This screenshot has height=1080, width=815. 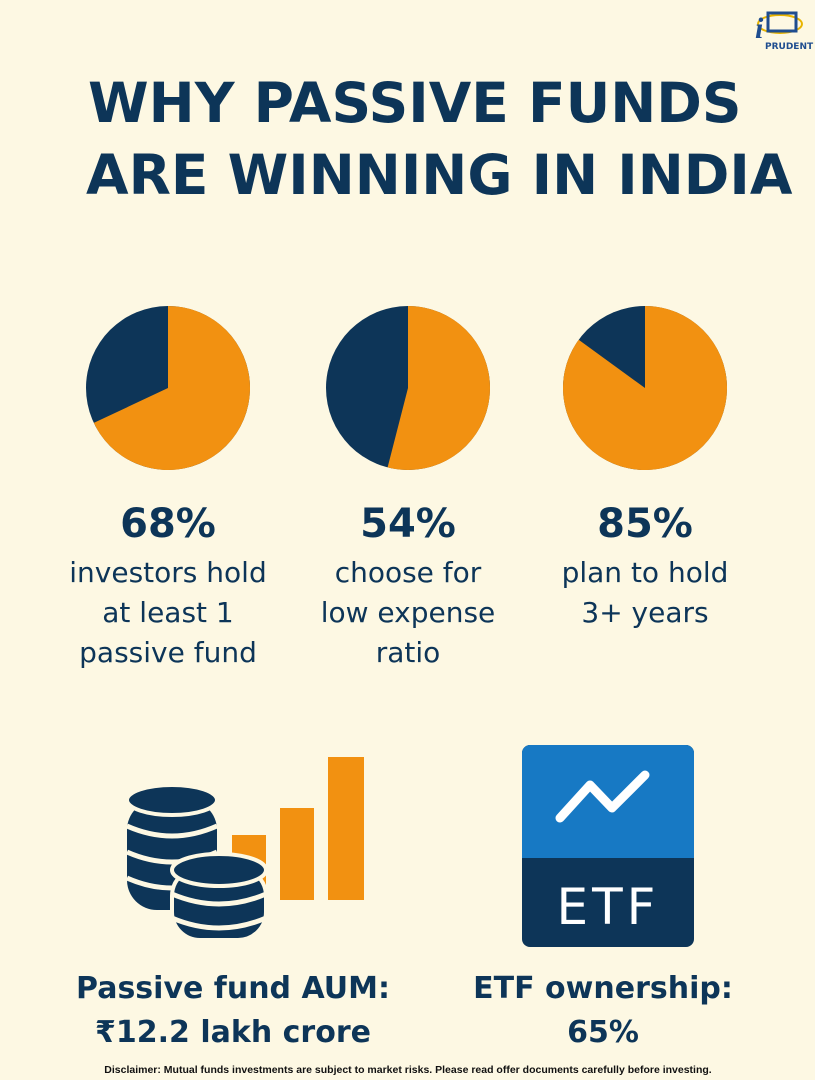 I want to click on highlight-value: ₹12.2 lakh crore, so click(x=233, y=1032).